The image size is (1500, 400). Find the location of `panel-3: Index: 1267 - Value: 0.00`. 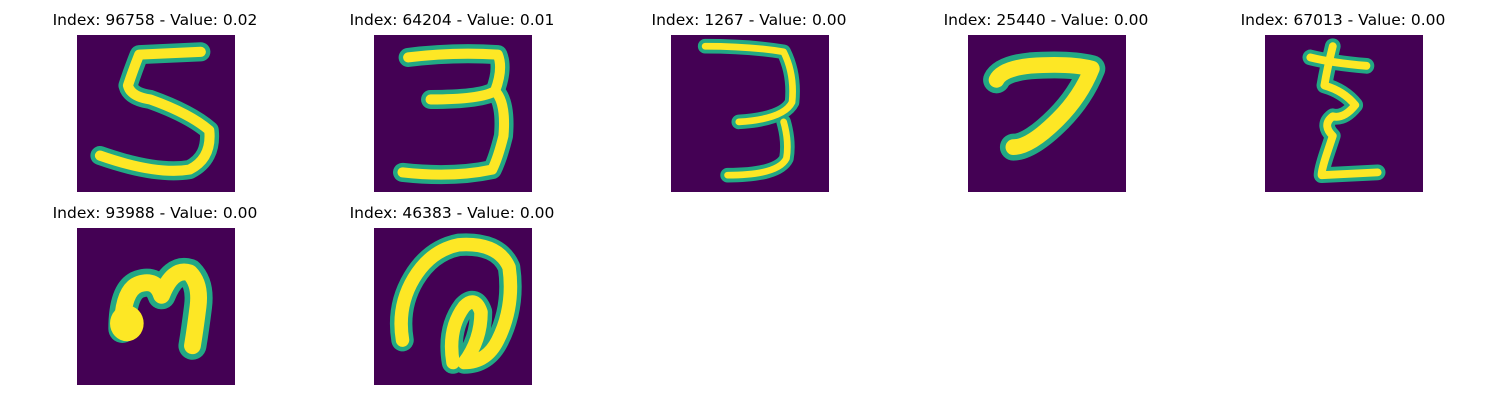

panel-3: Index: 1267 - Value: 0.00 is located at coordinates (744, 96).